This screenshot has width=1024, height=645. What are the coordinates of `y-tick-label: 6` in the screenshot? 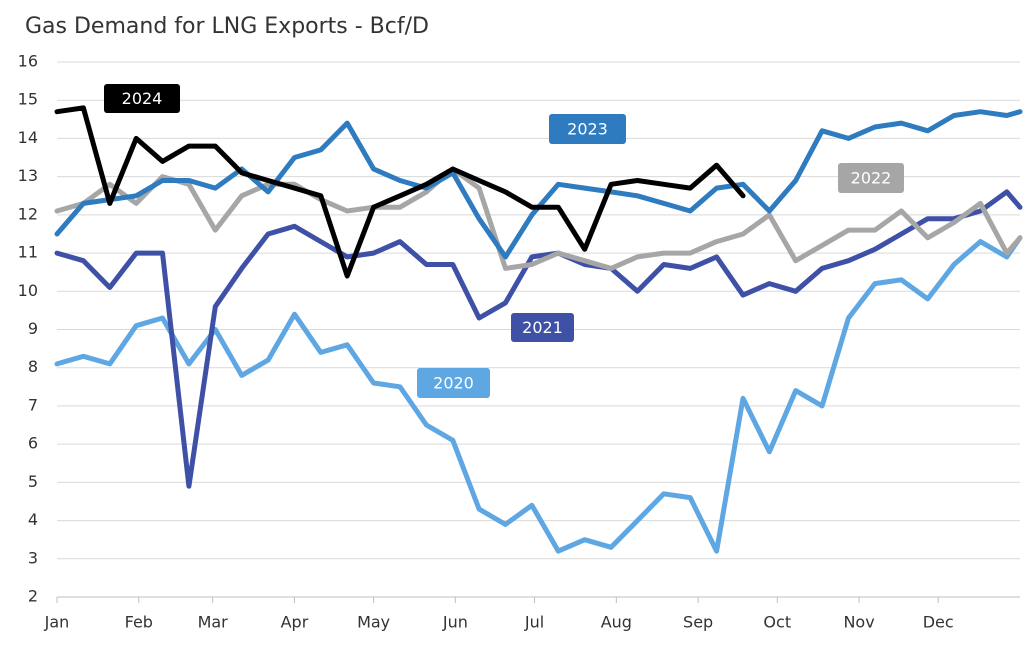 It's located at (33, 443).